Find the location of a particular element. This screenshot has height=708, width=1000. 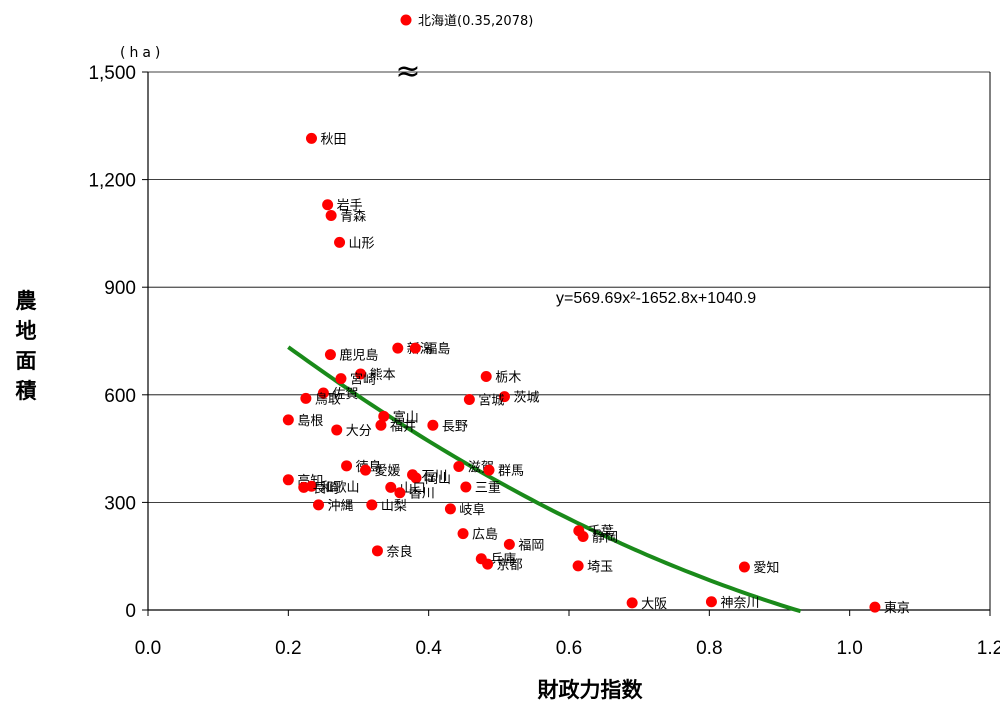

x-tick-label: 1.0 is located at coordinates (849, 648).